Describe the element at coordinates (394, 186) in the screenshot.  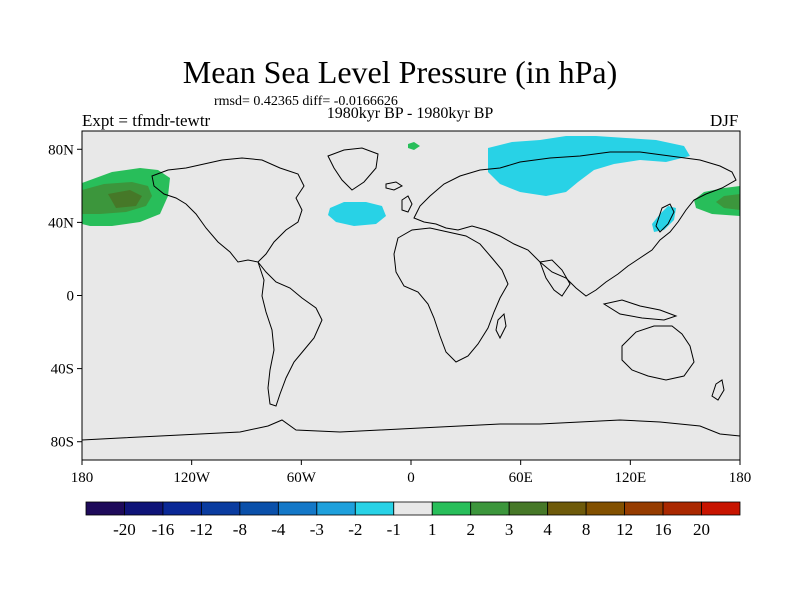
I see `coastline-iceland` at that location.